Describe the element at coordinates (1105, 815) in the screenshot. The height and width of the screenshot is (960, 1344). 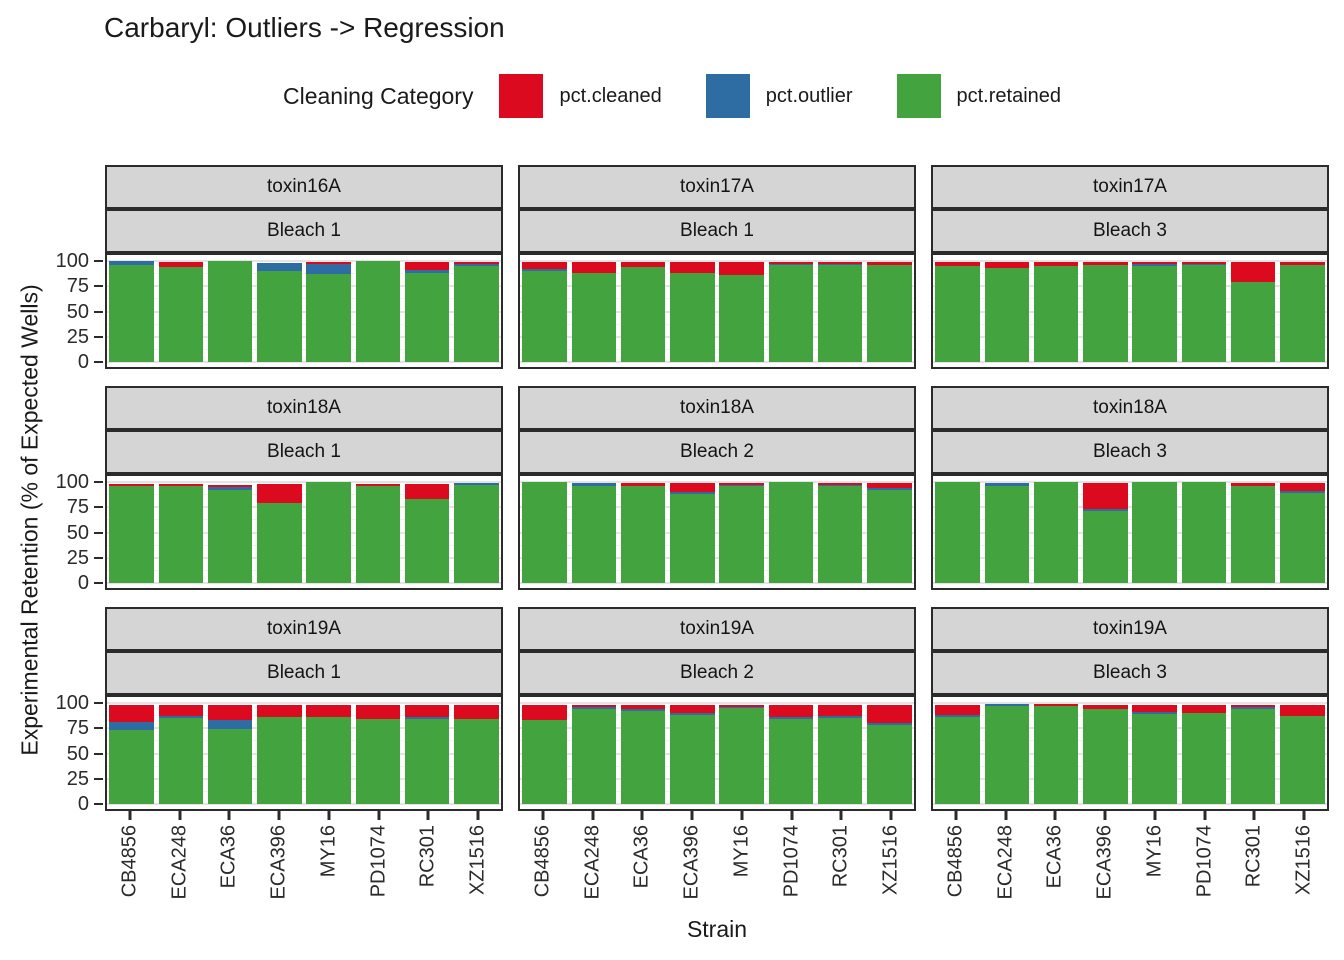
I see `x-tick-mark-ECA396` at that location.